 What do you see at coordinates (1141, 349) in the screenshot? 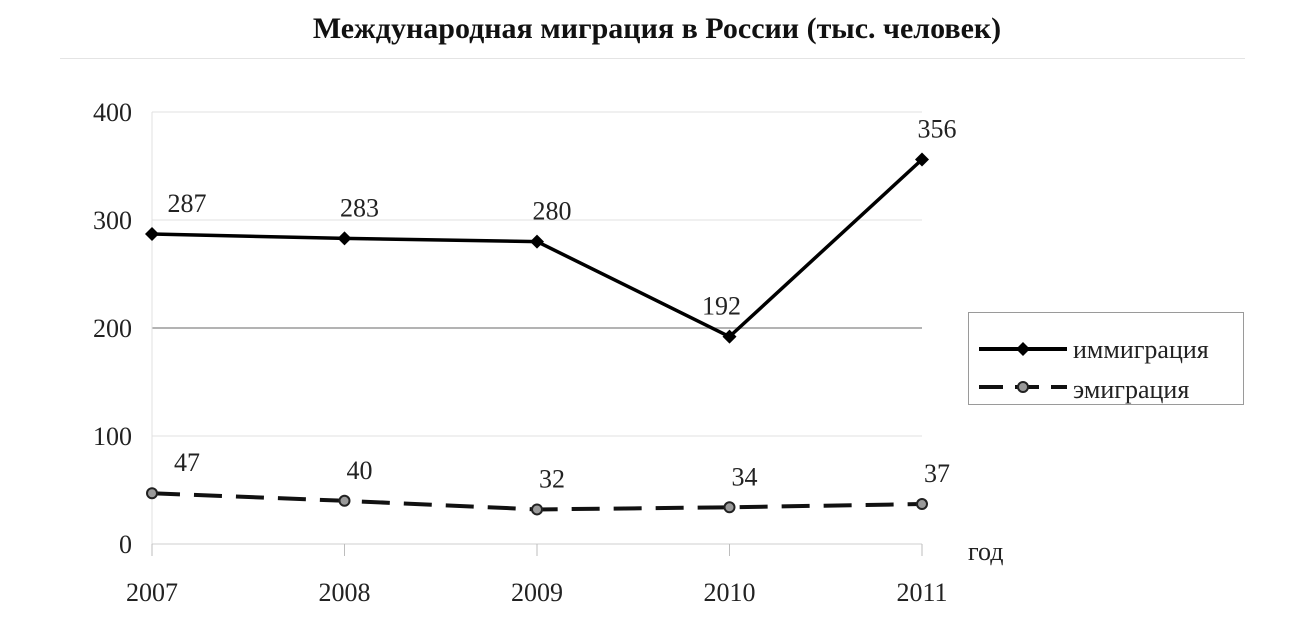
I see `legend-label-immigration: иммиграция` at bounding box center [1141, 349].